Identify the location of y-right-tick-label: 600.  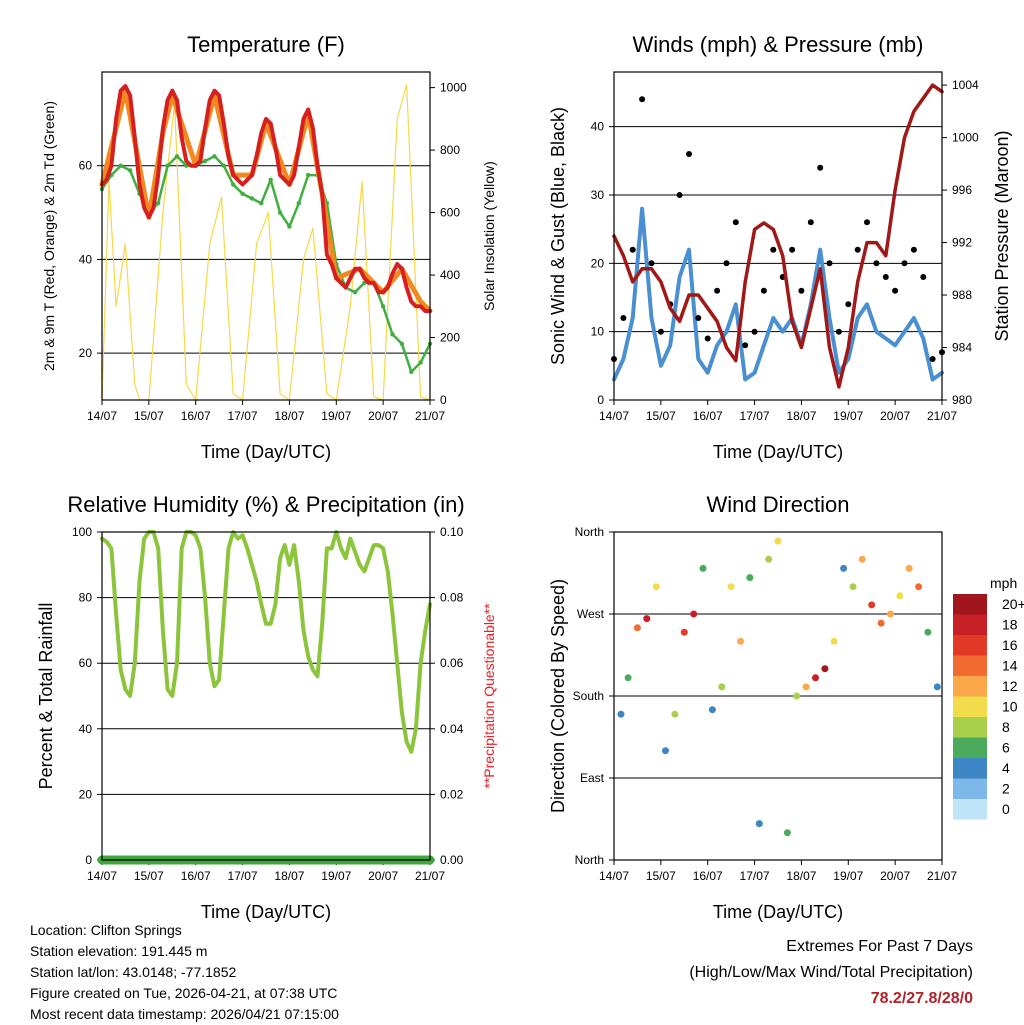
(450, 213).